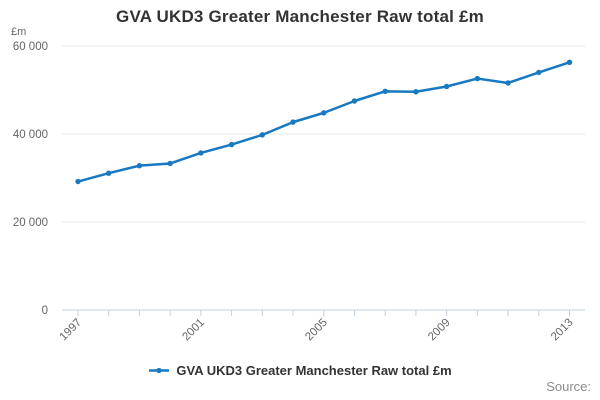 Image resolution: width=600 pixels, height=400 pixels. What do you see at coordinates (45, 311) in the screenshot?
I see `y-tick-label: 0` at bounding box center [45, 311].